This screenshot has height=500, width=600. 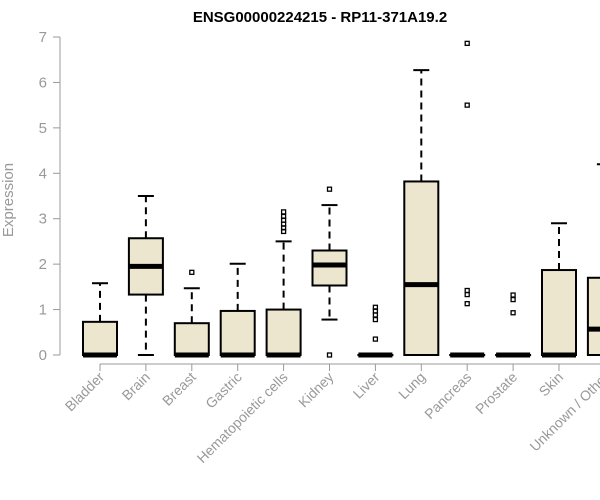 I want to click on box-kidney, so click(x=329, y=272).